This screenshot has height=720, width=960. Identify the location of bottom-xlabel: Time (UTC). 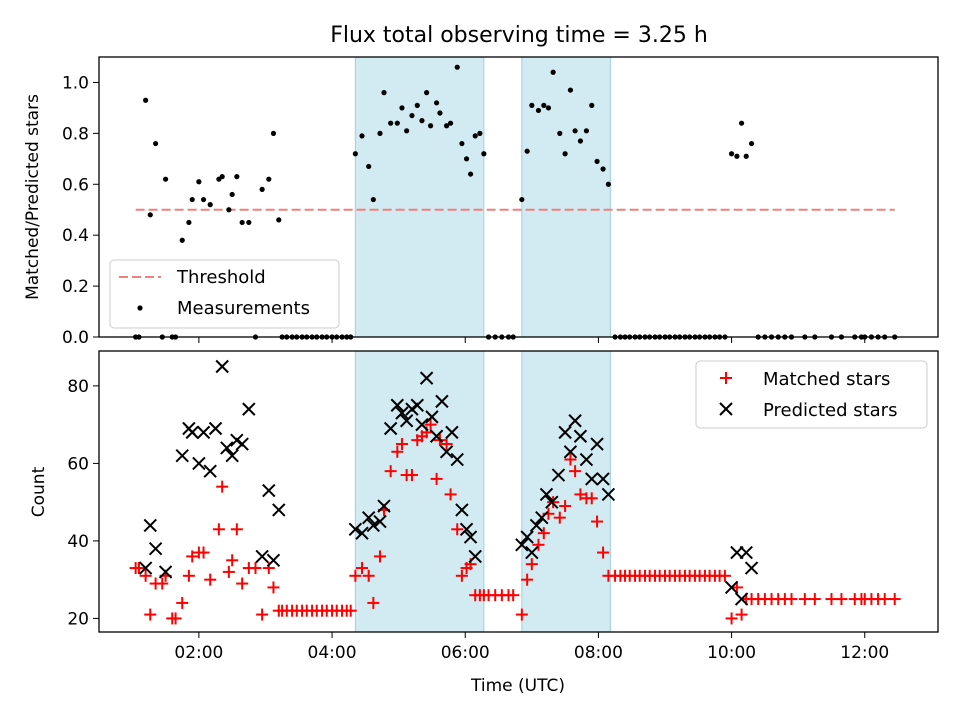
(517, 686).